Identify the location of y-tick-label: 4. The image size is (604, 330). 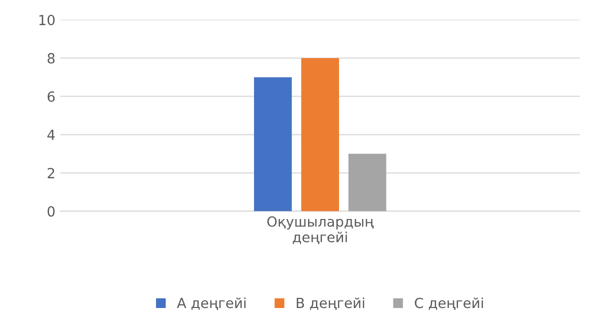
(51, 135).